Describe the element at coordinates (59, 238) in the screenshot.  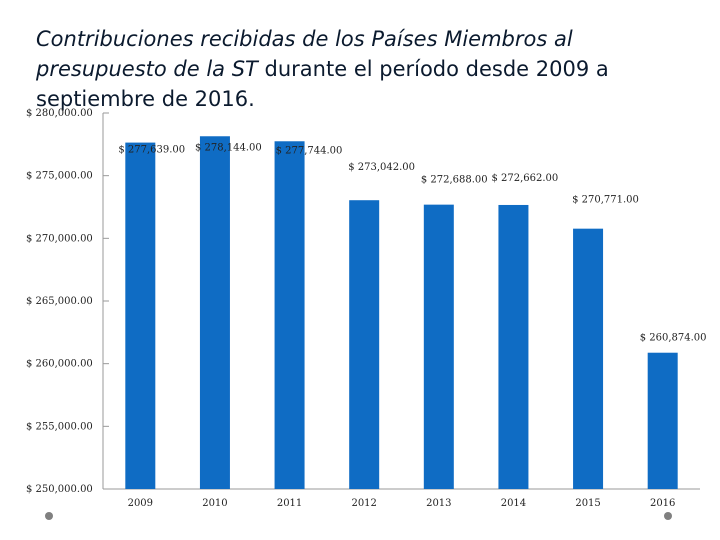
I see `y-tick-label: $ 270,000.00` at that location.